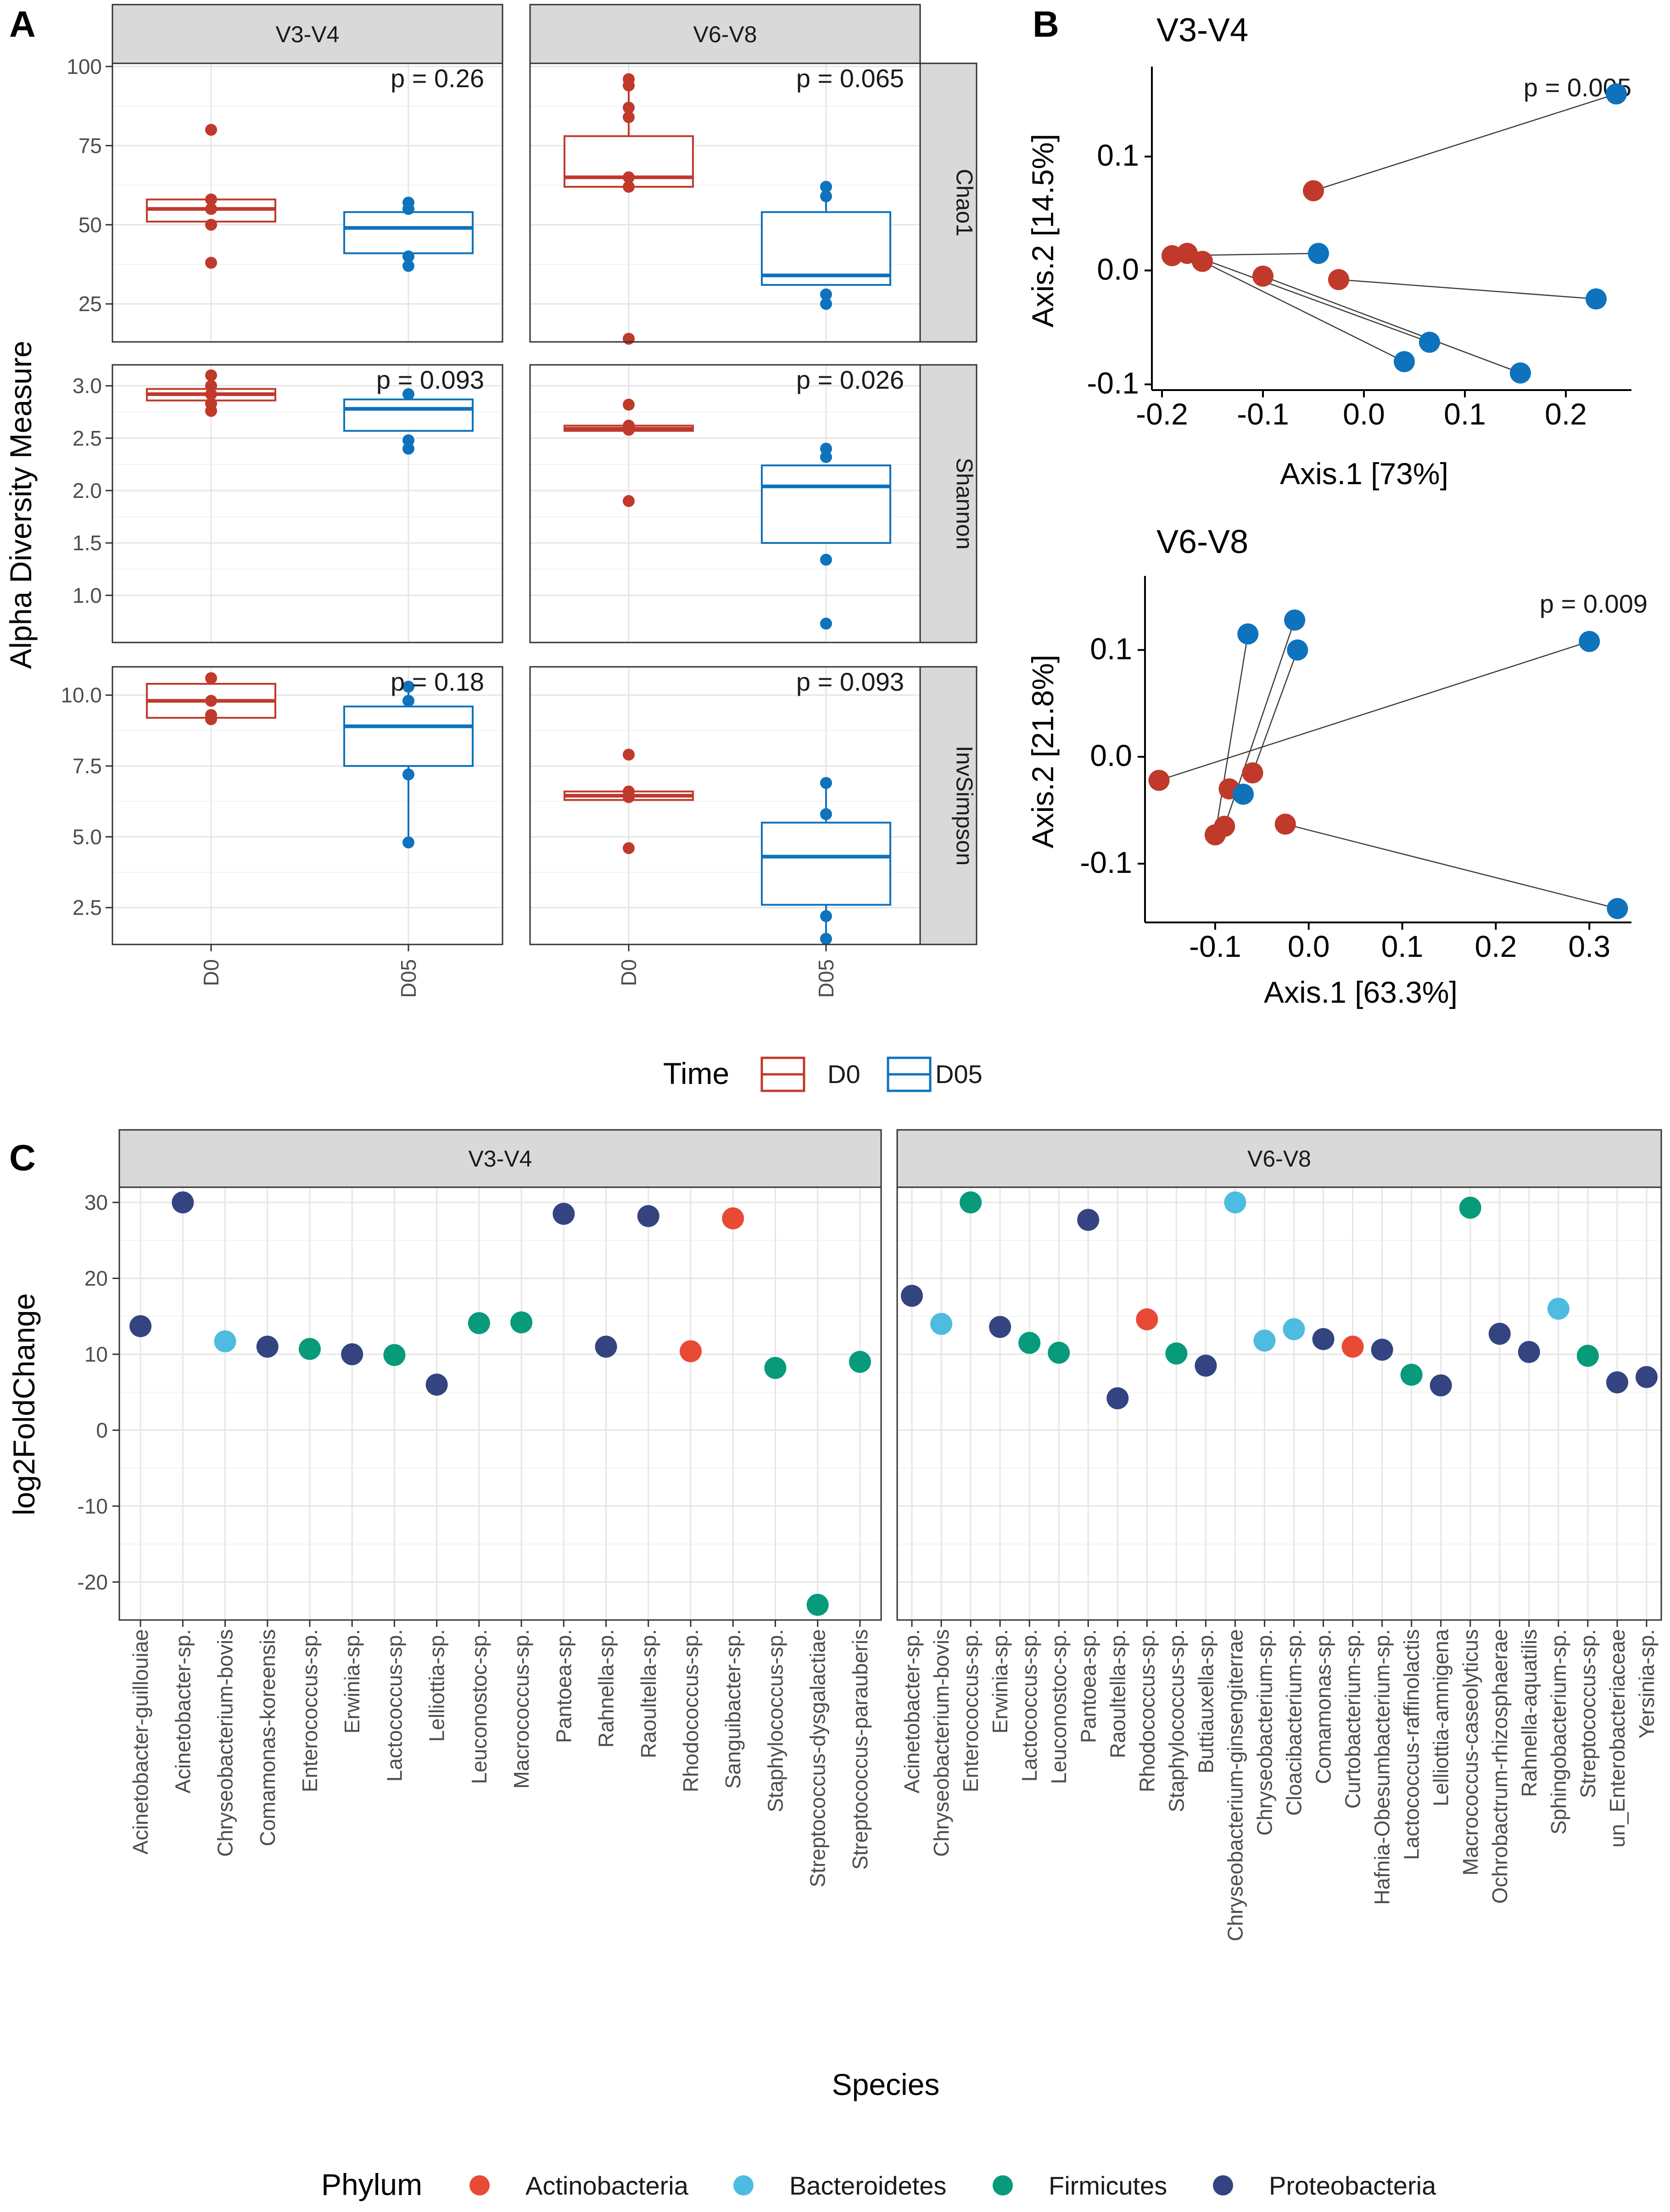 This screenshot has width=1670, height=2212. Describe the element at coordinates (90, 304) in the screenshot. I see `a-ytick-label: 25` at that location.